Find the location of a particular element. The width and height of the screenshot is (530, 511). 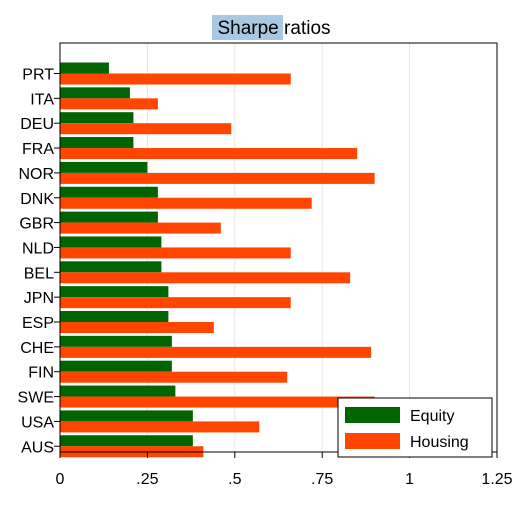

y-tick-label-dnk: DNK is located at coordinates (37, 199).